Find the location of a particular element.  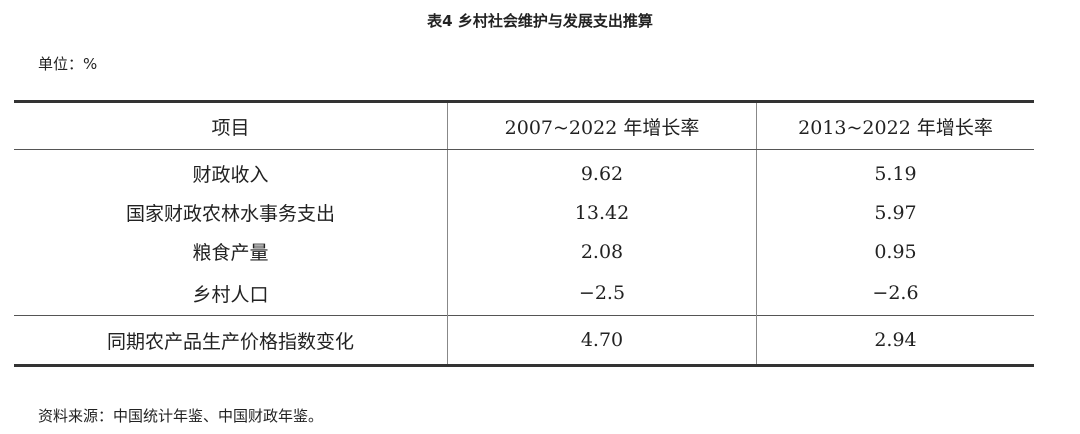

column-header: 2007~2022 年增长率 is located at coordinates (602, 125).